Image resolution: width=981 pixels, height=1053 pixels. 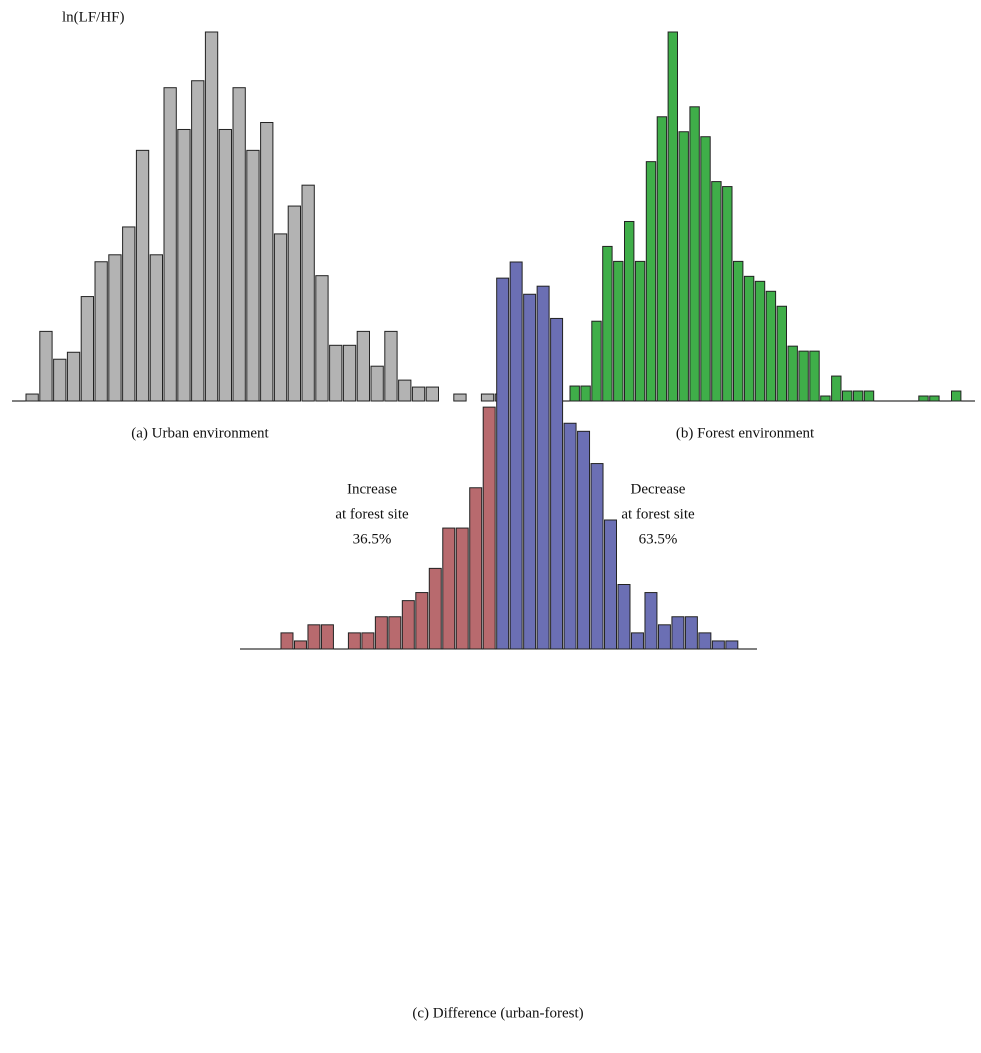 What do you see at coordinates (497, 1013) in the screenshot?
I see `caption: (c) Difference (urban-forest)` at bounding box center [497, 1013].